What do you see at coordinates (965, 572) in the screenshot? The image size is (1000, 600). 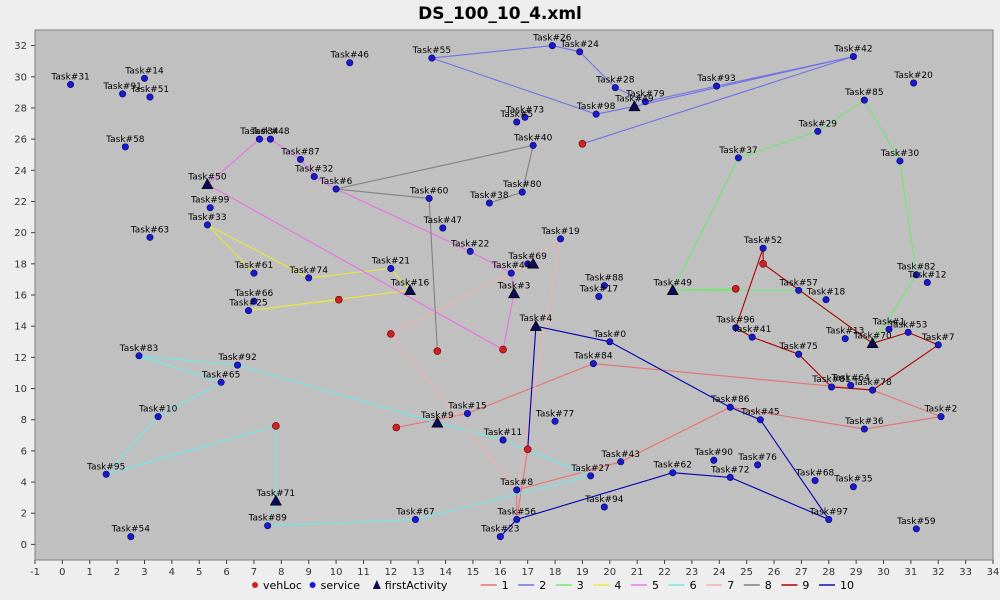 I see `x-tick-label: 33` at bounding box center [965, 572].